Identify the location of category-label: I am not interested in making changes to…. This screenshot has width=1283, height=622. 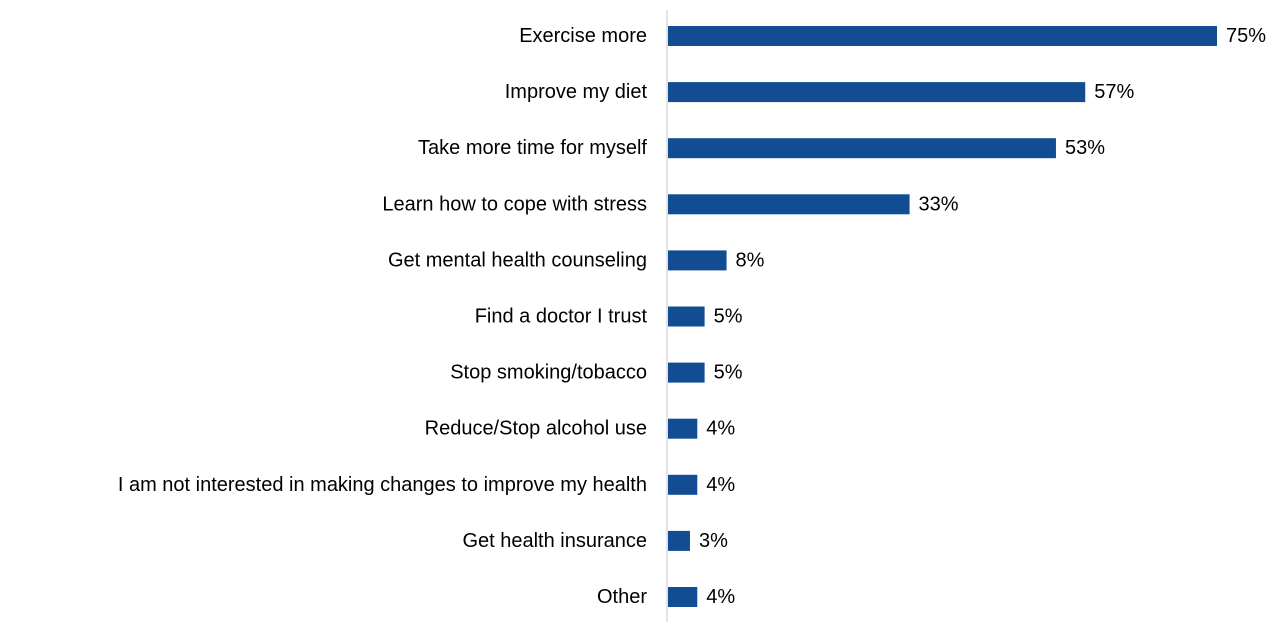
(382, 485).